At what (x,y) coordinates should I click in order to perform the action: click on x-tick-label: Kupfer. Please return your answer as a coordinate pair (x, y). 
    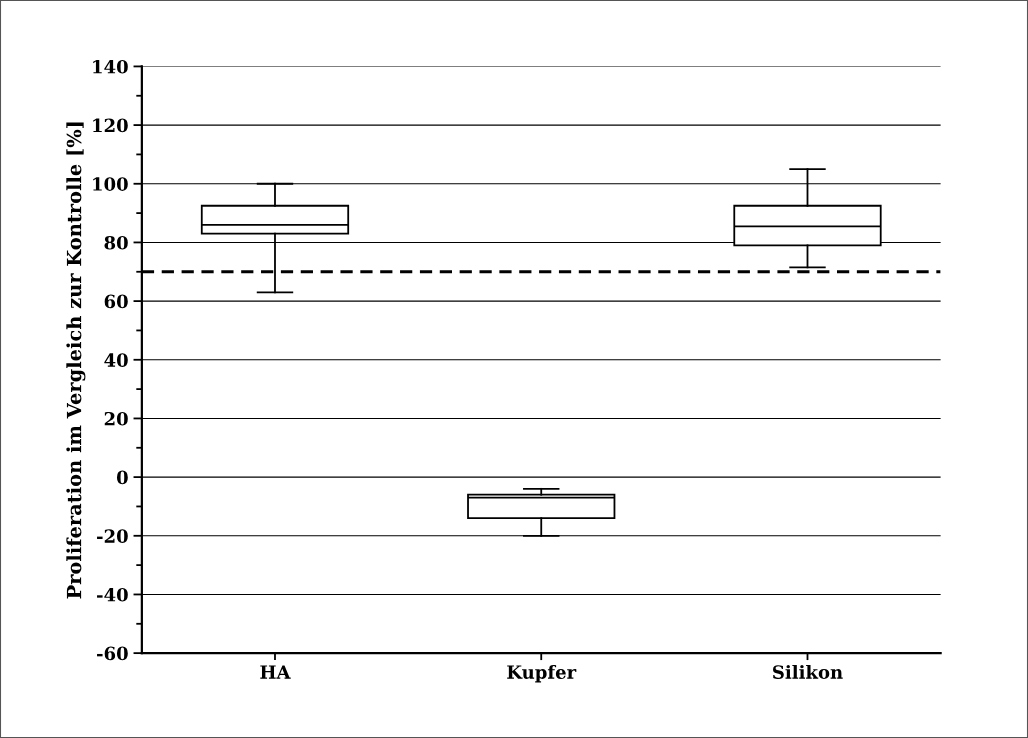
    Looking at the image, I should click on (542, 673).